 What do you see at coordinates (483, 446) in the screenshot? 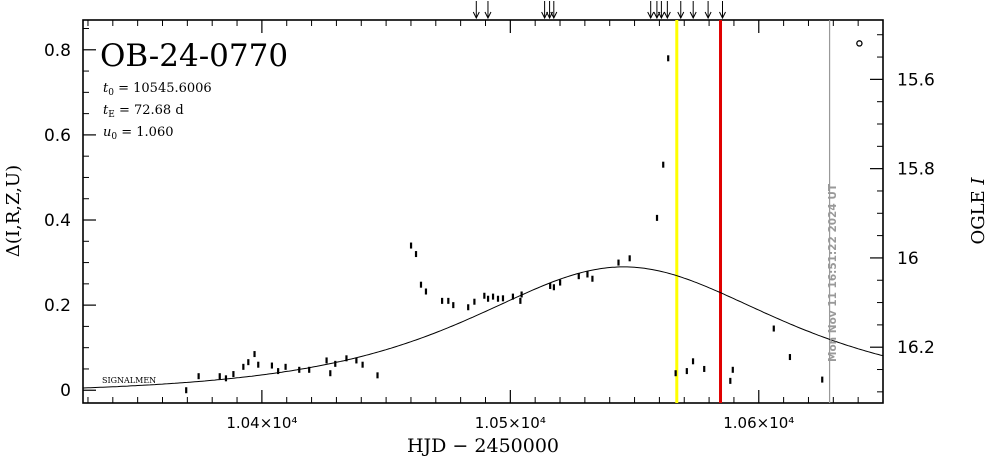
I see `x-axis-label: HJD − 2450000` at bounding box center [483, 446].